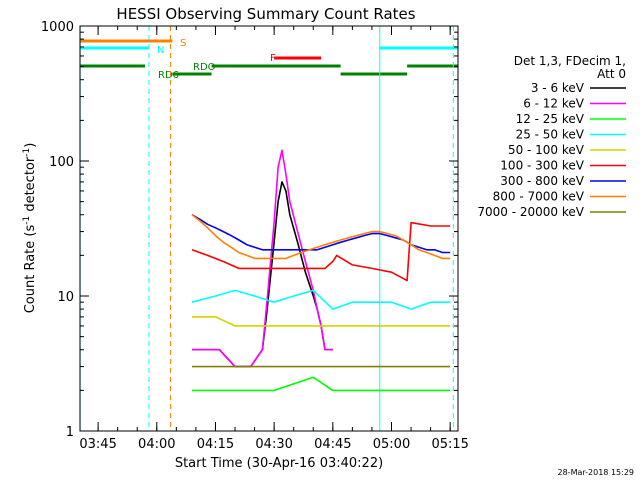  I want to click on x-axis-label: Start Time (30-Apr-16 03:40:22), so click(279, 463).